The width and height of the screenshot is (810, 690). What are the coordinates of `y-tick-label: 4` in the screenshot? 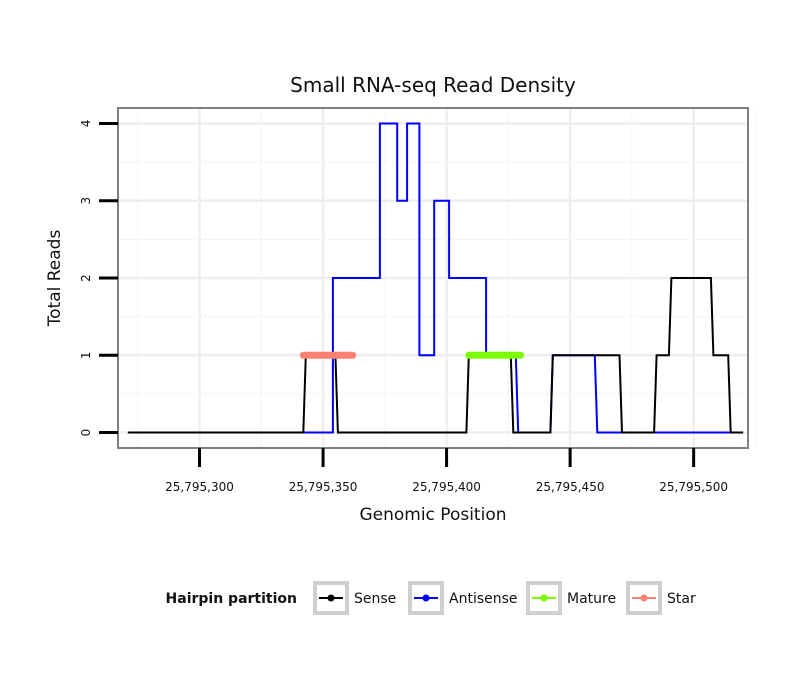 It's located at (86, 124).